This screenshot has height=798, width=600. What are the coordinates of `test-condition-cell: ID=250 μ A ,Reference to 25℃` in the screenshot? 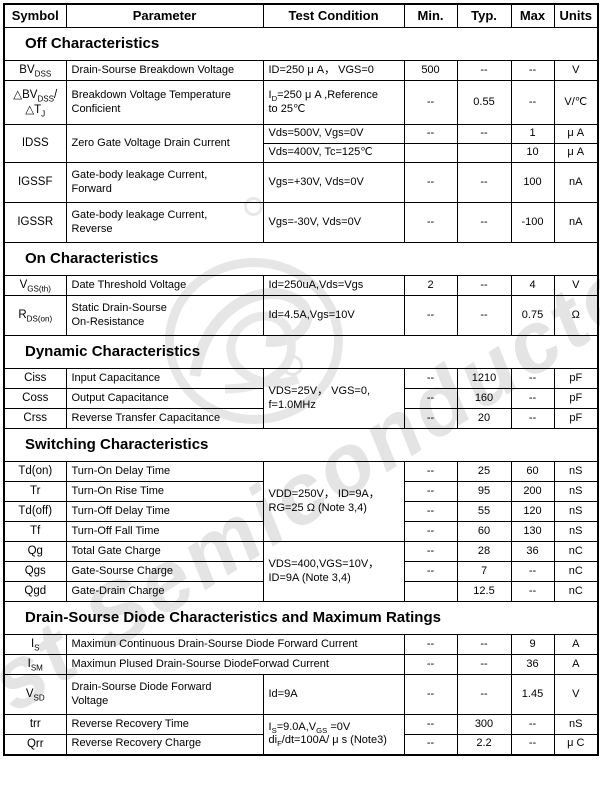 It's located at (333, 102).